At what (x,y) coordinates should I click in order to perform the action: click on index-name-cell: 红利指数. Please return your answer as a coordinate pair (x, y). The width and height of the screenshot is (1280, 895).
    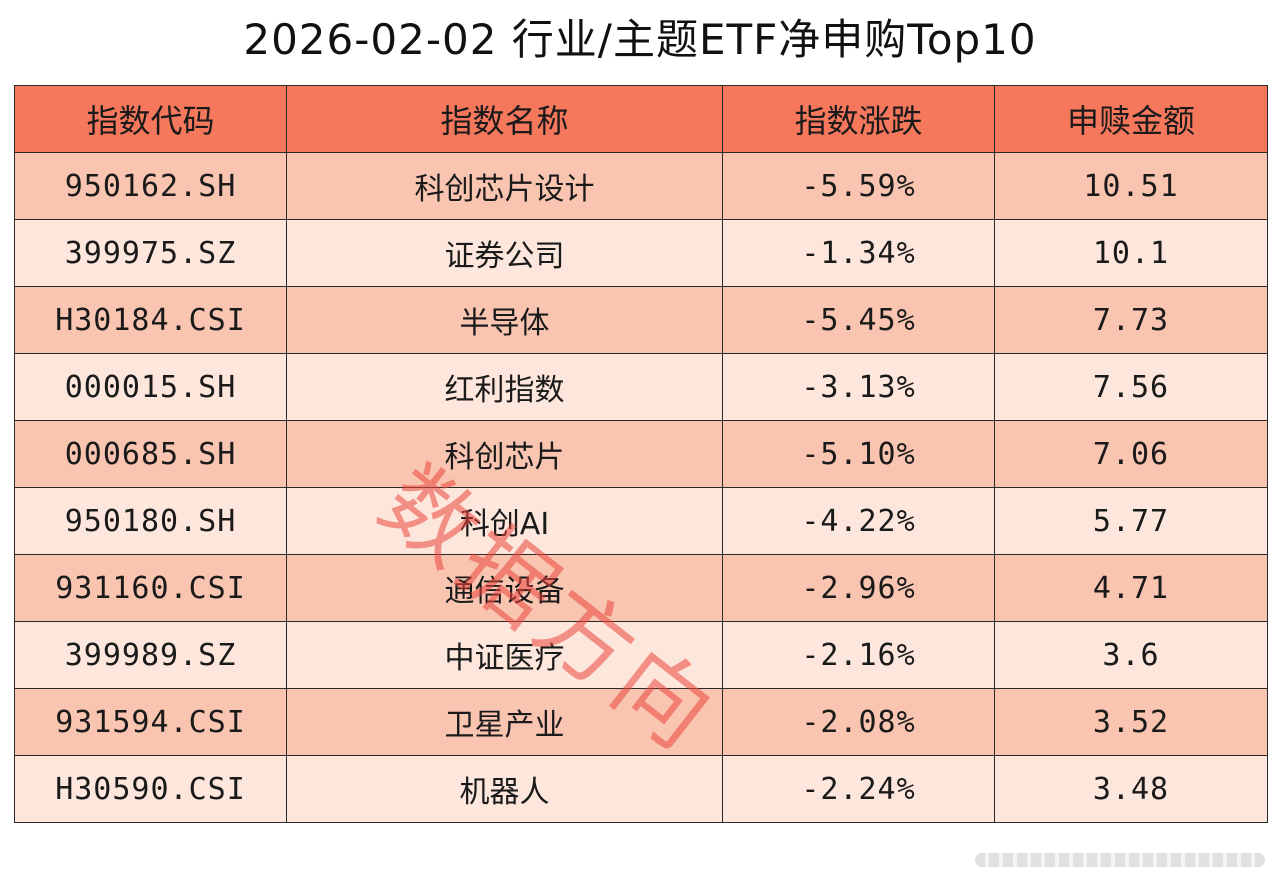
    Looking at the image, I should click on (504, 387).